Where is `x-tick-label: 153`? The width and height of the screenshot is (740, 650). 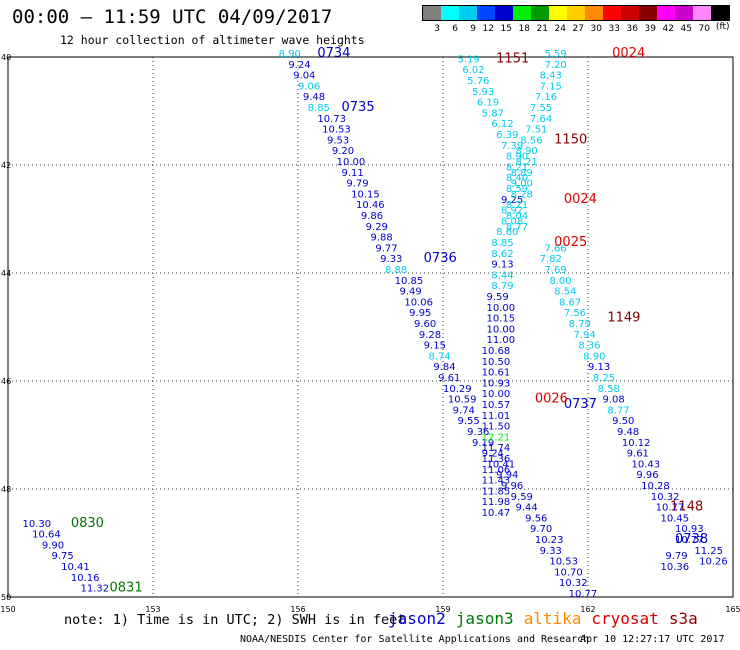 x-tick-label: 153 is located at coordinates (152, 609).